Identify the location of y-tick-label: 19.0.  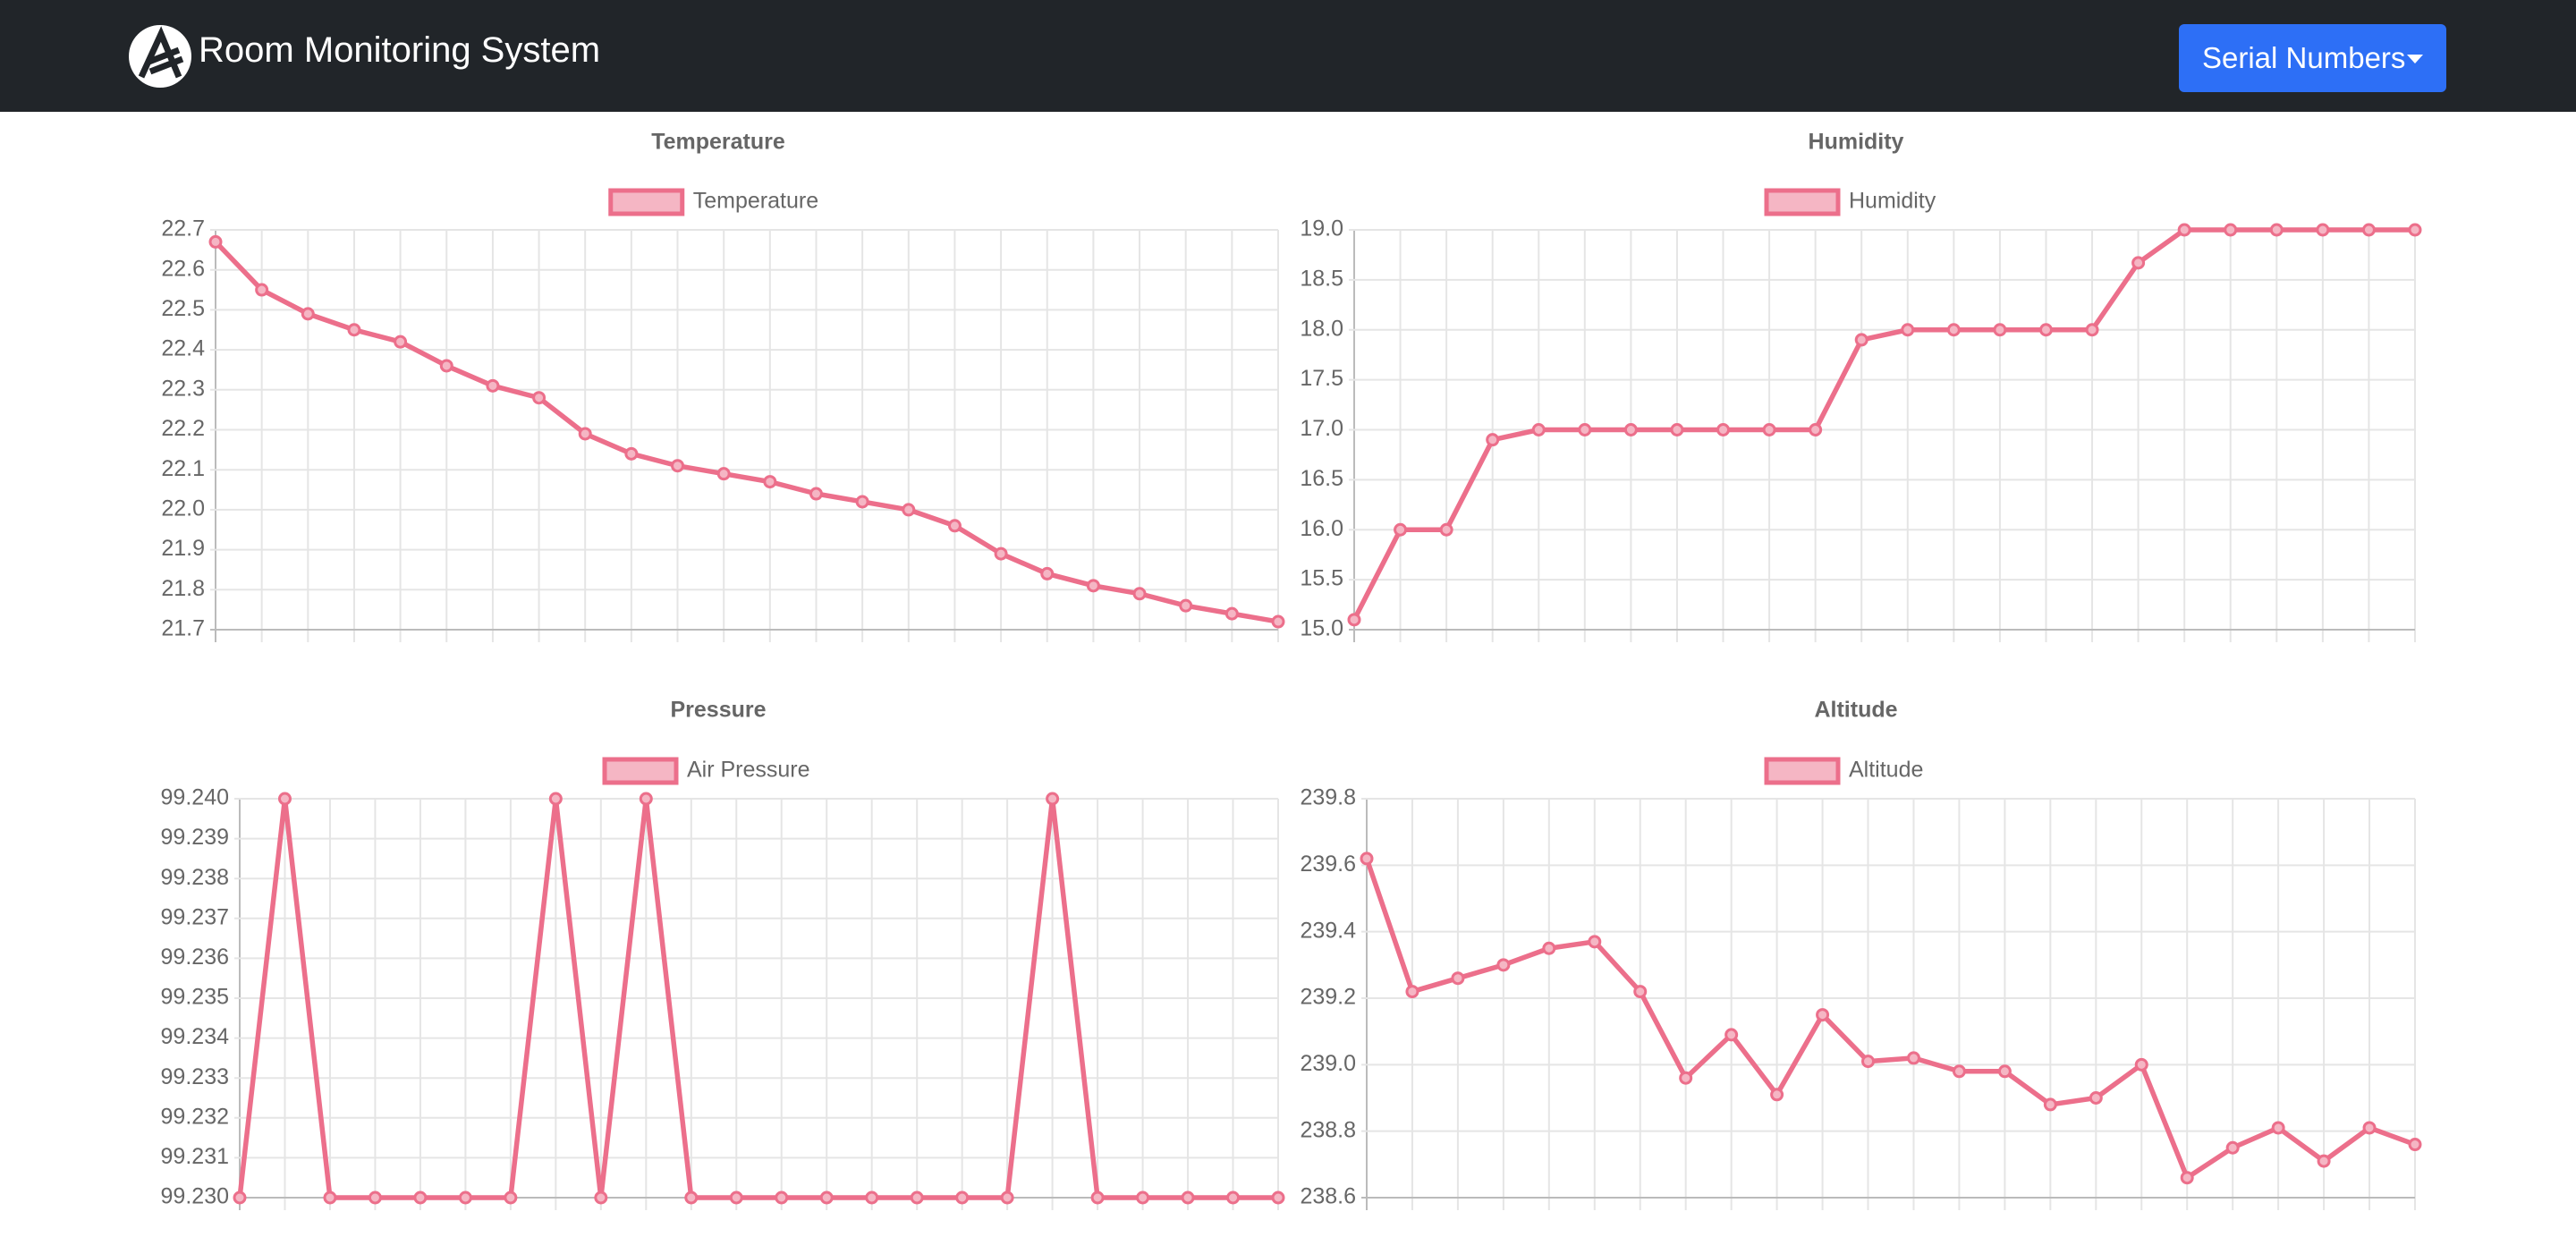
(1321, 228).